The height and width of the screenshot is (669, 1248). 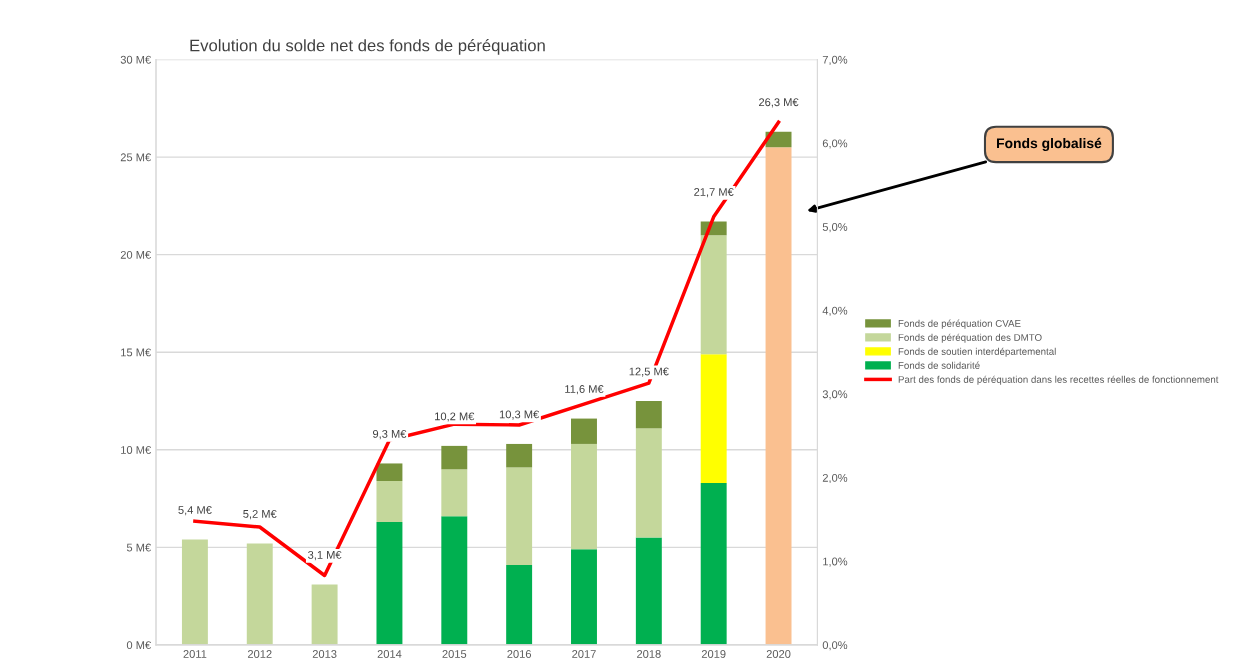 I want to click on y2-tick-label: 5,0%, so click(x=835, y=228).